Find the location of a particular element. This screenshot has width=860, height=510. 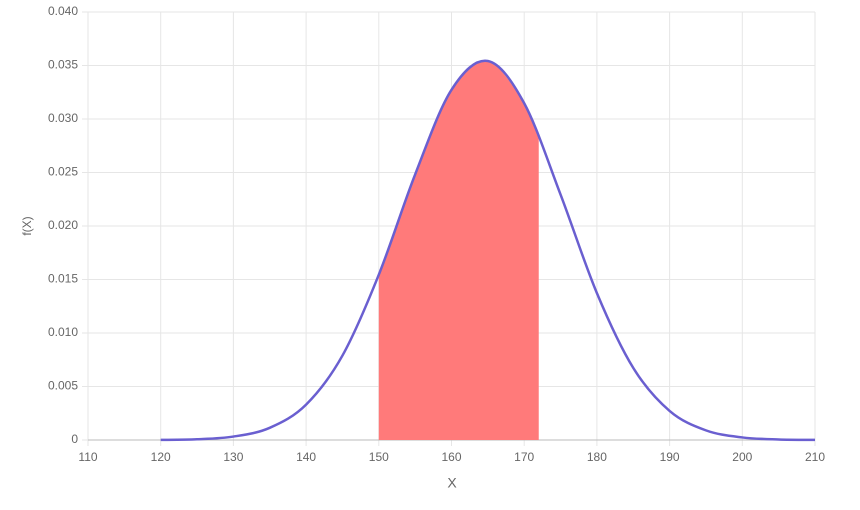

x-tick-label: 130 is located at coordinates (233, 457).